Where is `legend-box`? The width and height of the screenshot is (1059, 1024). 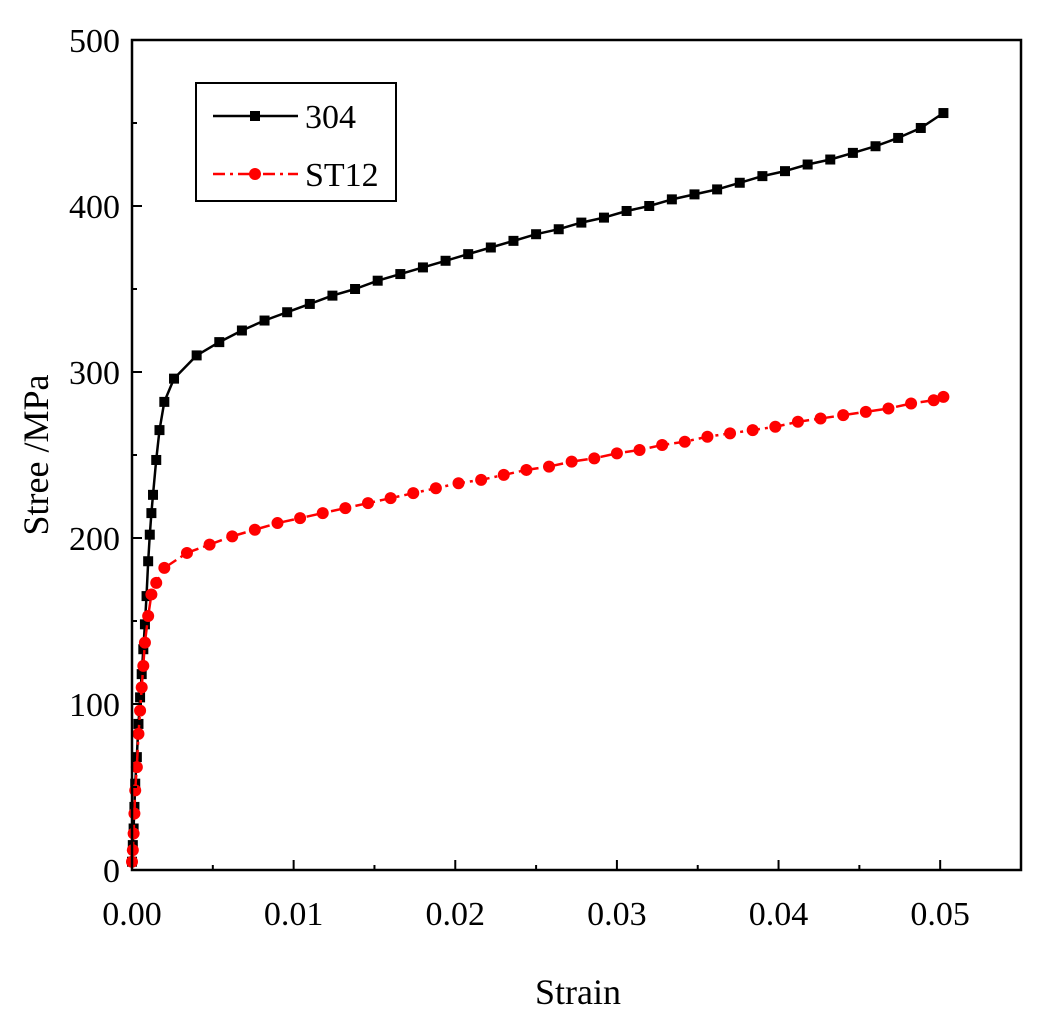 legend-box is located at coordinates (296, 142).